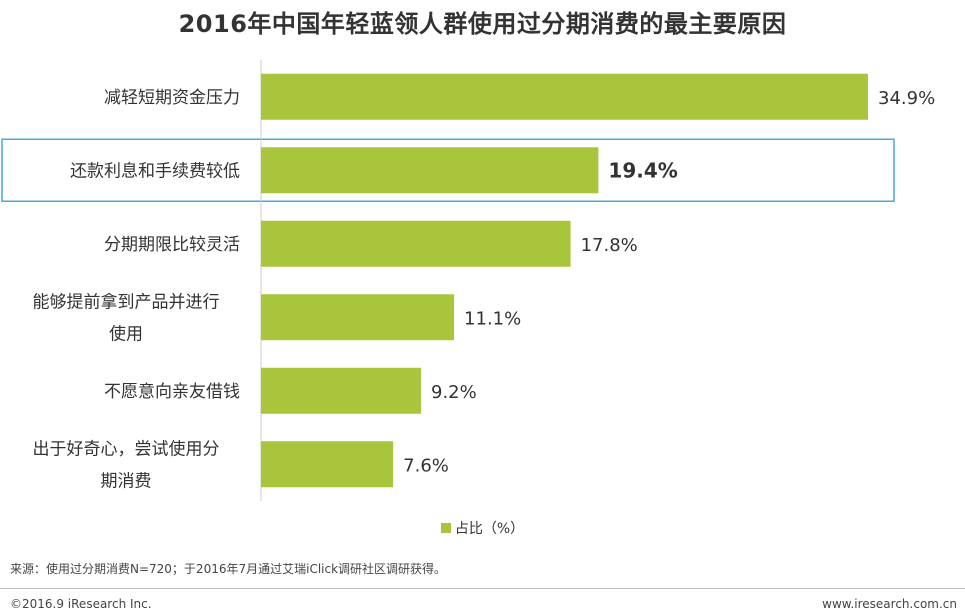 The width and height of the screenshot is (965, 616). What do you see at coordinates (426, 465) in the screenshot?
I see `data-label: 7.6%` at bounding box center [426, 465].